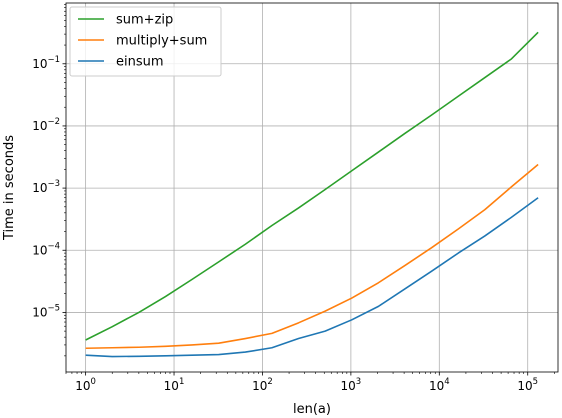  I want to click on x-tick-label: 10⁵, so click(527, 385).